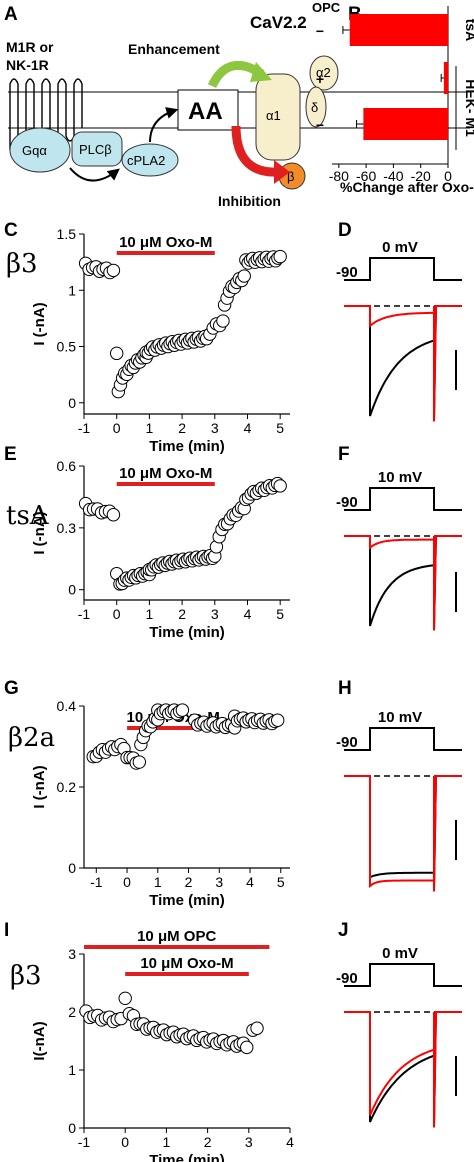  I want to click on opc-header: OPC, so click(326, 7).